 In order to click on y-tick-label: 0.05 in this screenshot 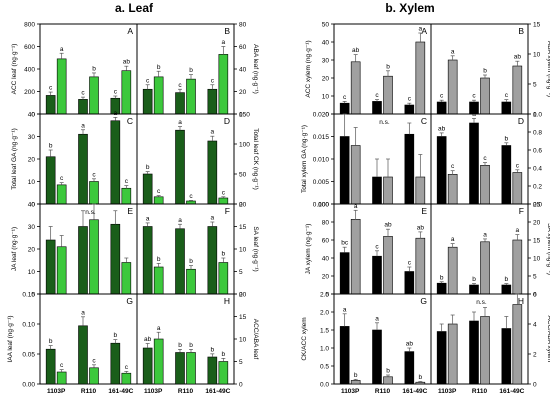, I will do `click(28, 355)`.